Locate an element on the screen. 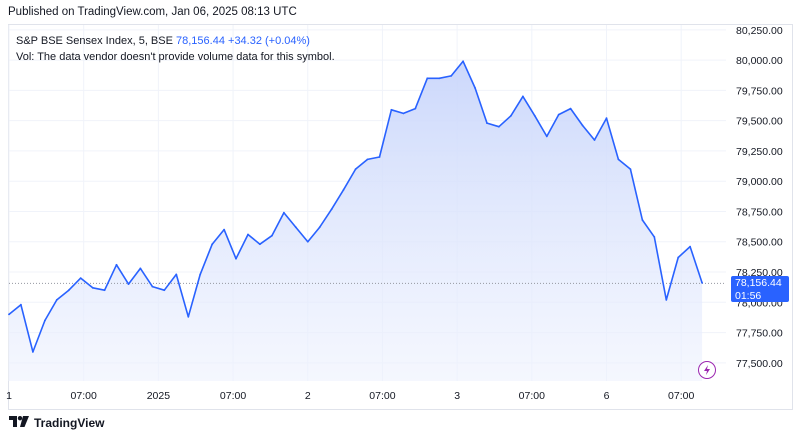  last-value: 78,156.44 is located at coordinates (200, 41).